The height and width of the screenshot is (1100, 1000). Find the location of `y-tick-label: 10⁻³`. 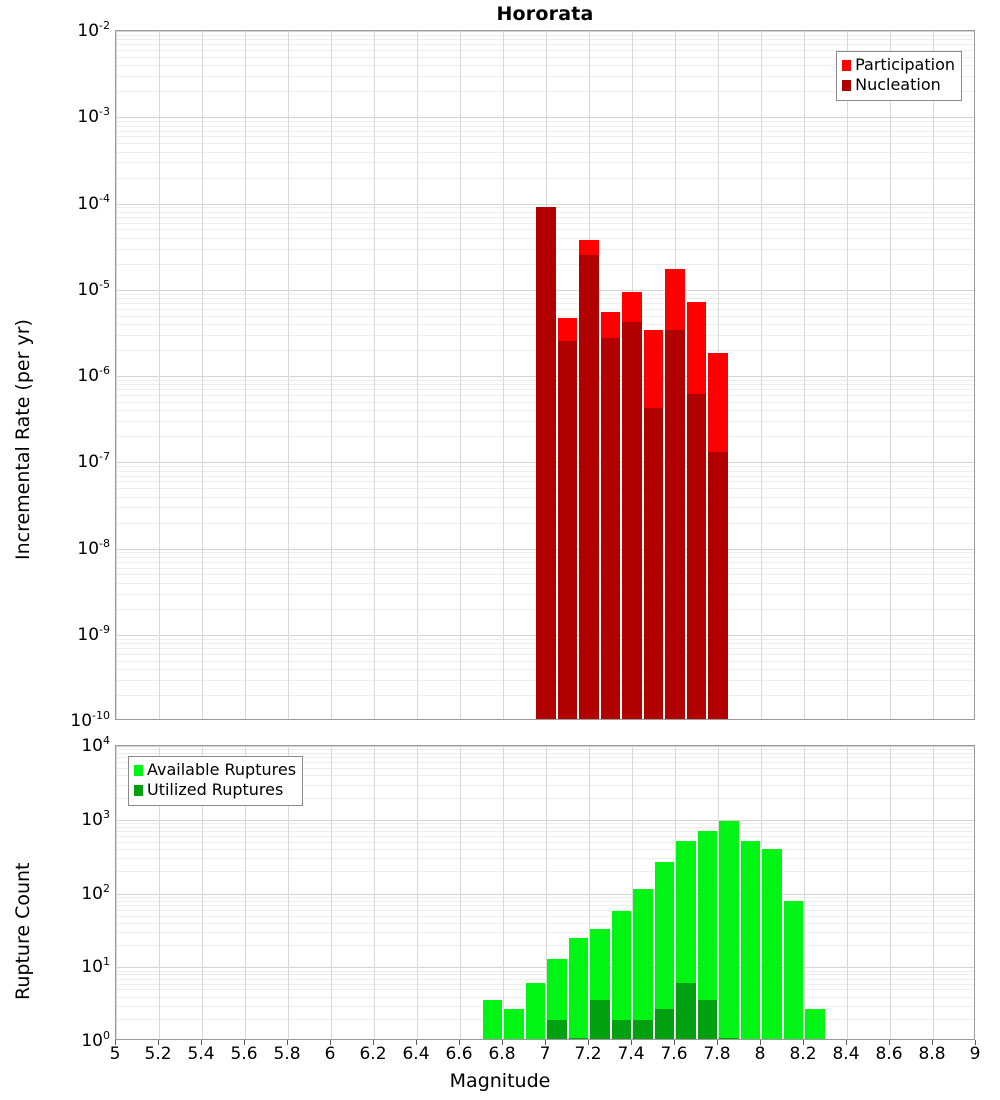

y-tick-label: 10⁻³ is located at coordinates (93, 116).